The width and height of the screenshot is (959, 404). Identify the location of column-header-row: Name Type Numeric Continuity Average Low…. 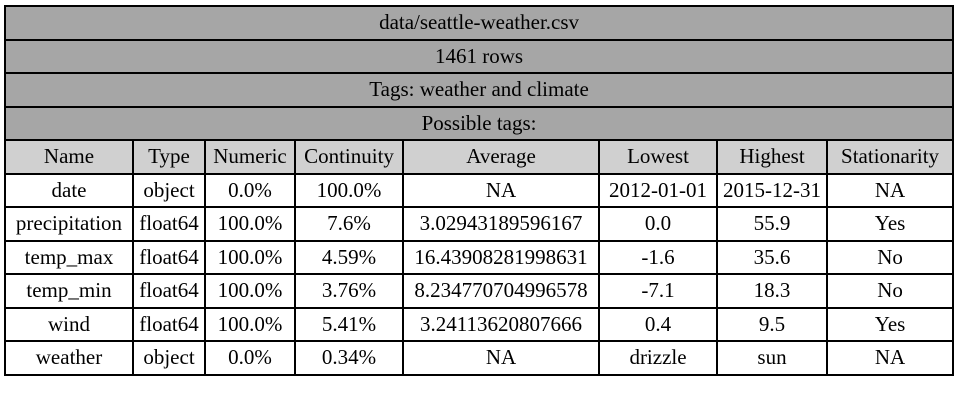
(479, 157).